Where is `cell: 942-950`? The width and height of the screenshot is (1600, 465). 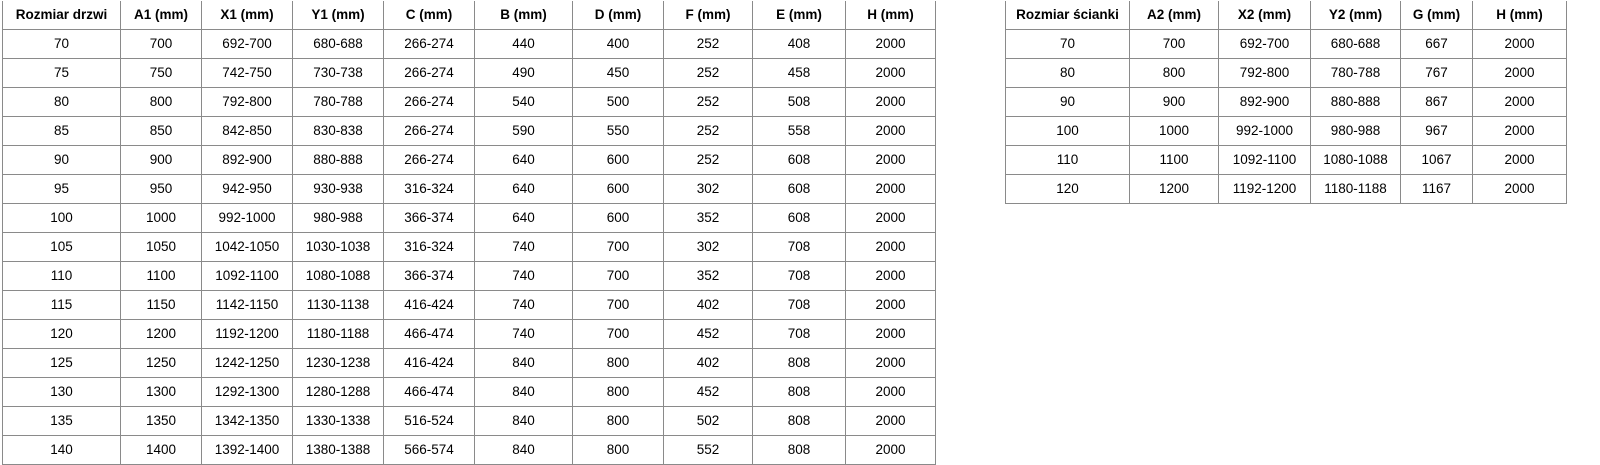 cell: 942-950 is located at coordinates (247, 189).